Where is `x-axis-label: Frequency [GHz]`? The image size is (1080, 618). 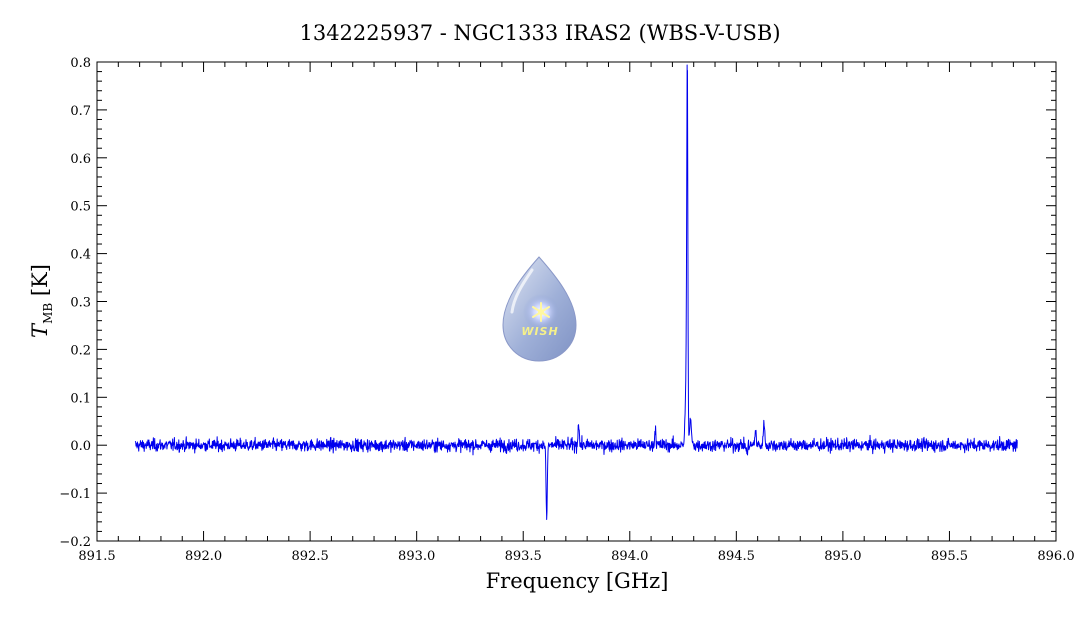 x-axis-label: Frequency [GHz] is located at coordinates (577, 581).